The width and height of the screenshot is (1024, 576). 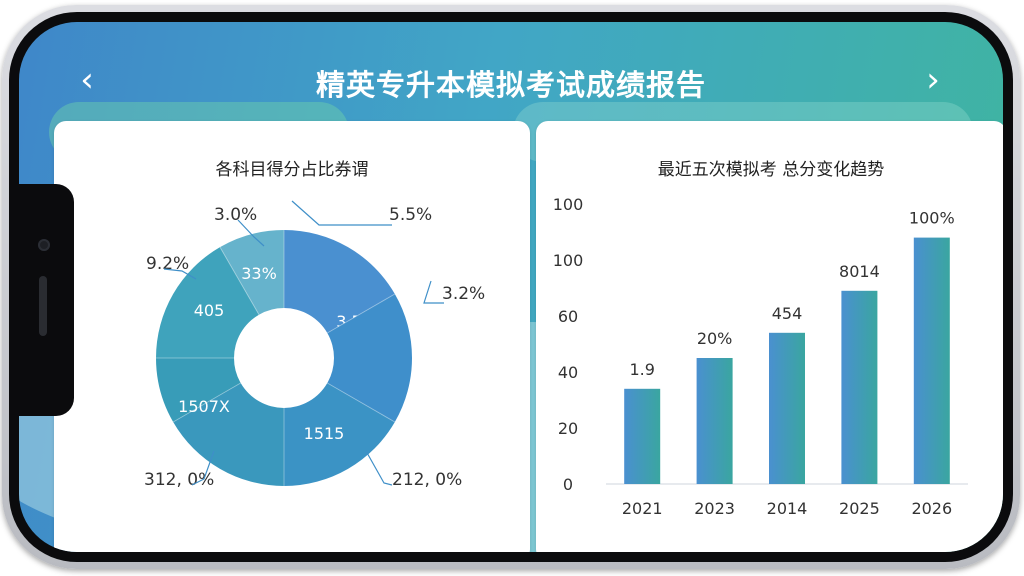 What do you see at coordinates (167, 264) in the screenshot?
I see `donut-slice-outer-label: 9.2%` at bounding box center [167, 264].